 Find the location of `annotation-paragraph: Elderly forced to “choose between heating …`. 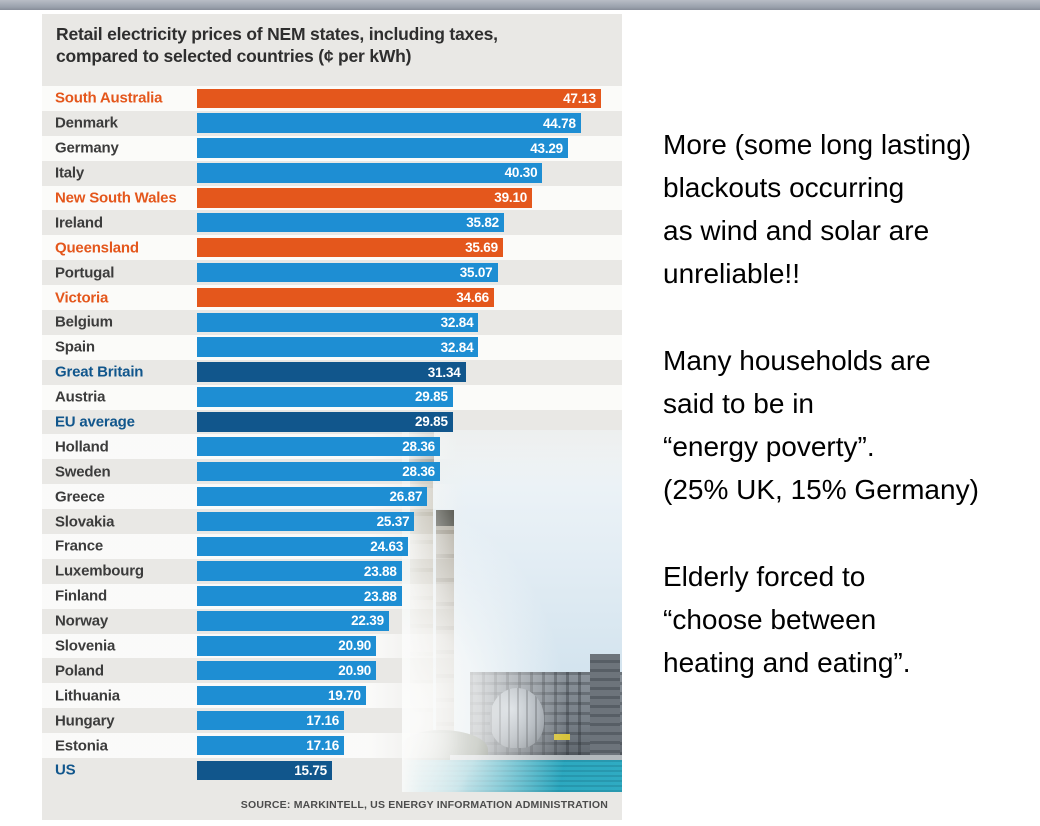

annotation-paragraph: Elderly forced to “choose between heating … is located at coordinates (787, 619).